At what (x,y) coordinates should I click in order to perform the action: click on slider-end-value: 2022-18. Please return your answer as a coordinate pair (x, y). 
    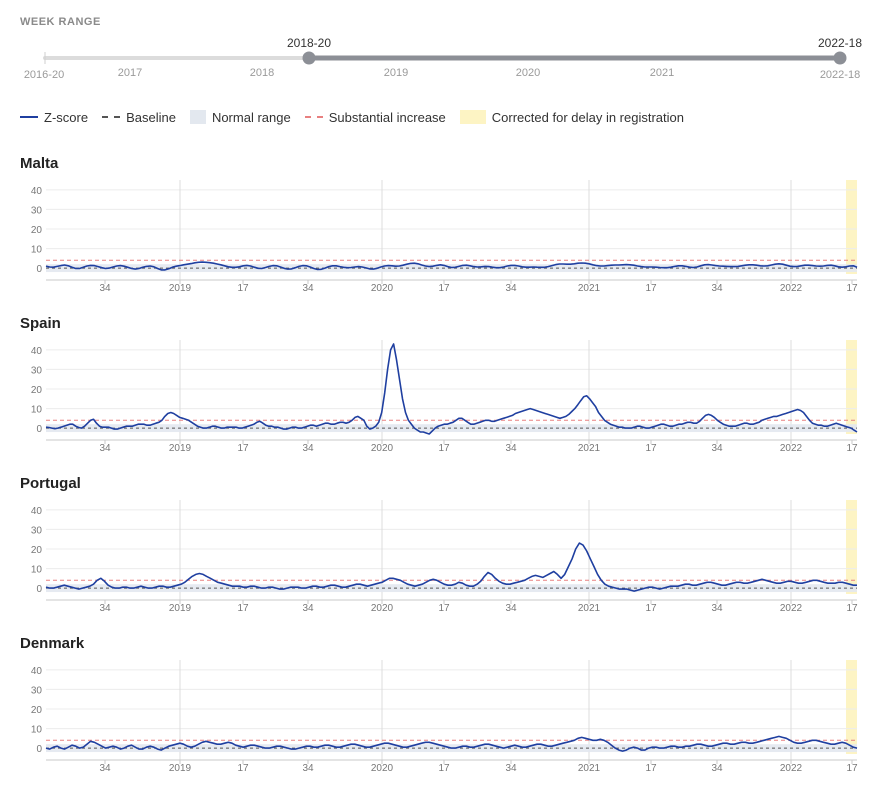
    Looking at the image, I should click on (840, 43).